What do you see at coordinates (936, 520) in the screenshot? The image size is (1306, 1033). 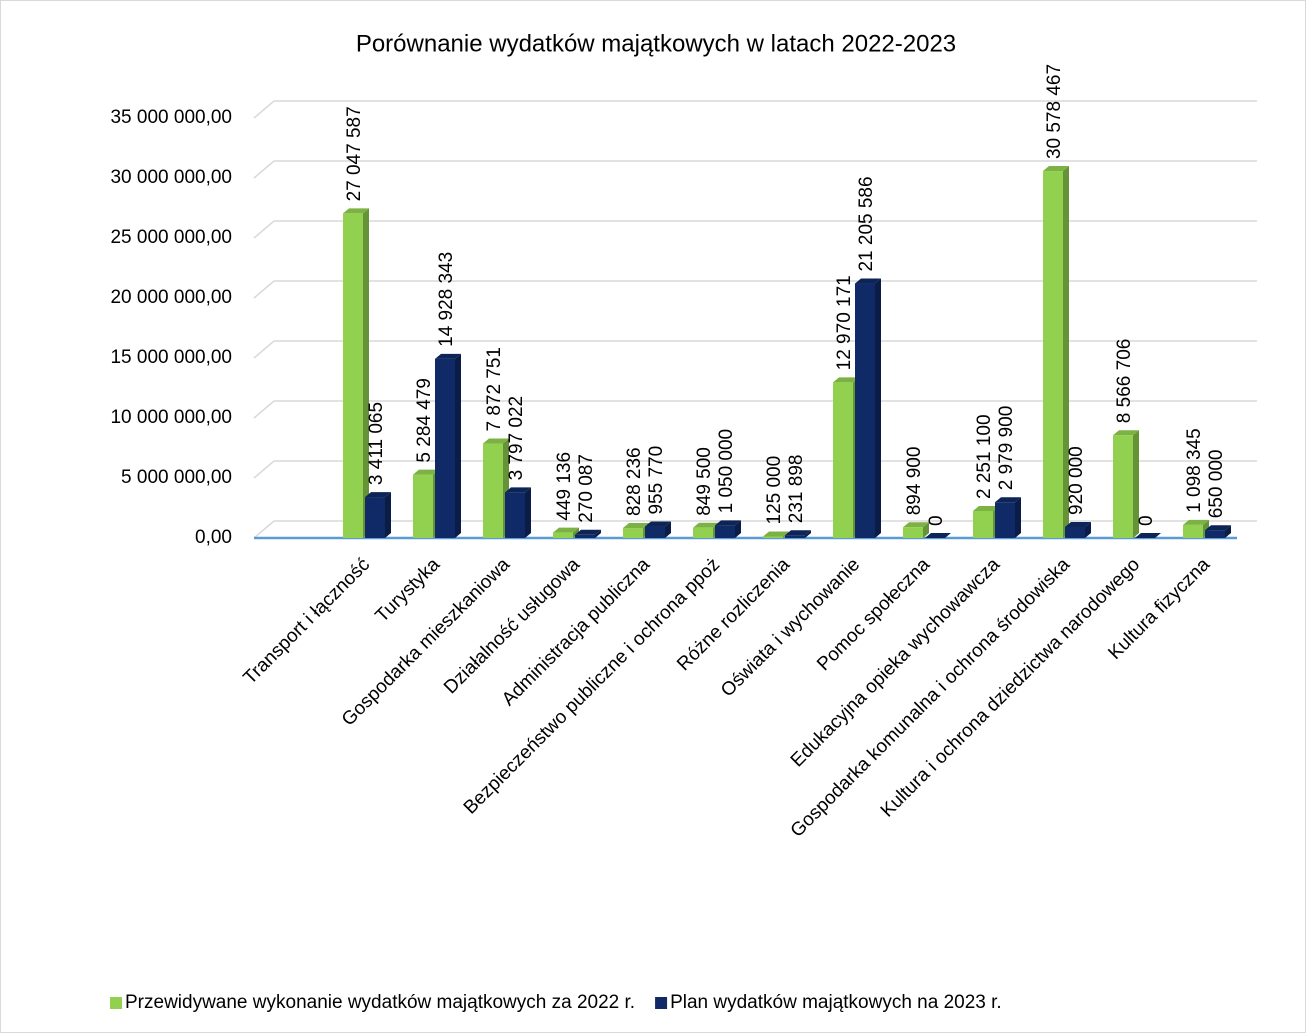 I see `value-label: 0` at bounding box center [936, 520].